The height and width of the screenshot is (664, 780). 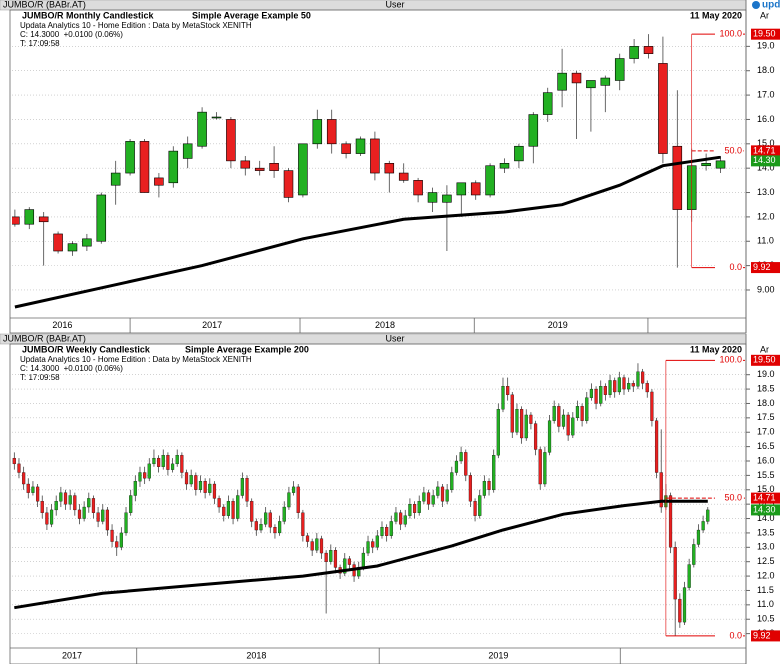 I want to click on window-title: JUMBO/R (BABr.AT), so click(x=44, y=338).